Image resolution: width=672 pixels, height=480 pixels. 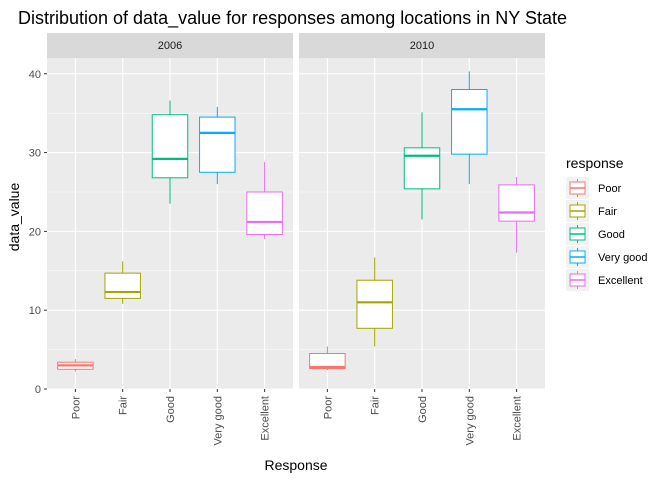 I want to click on box-2010-very-good, so click(x=469, y=128).